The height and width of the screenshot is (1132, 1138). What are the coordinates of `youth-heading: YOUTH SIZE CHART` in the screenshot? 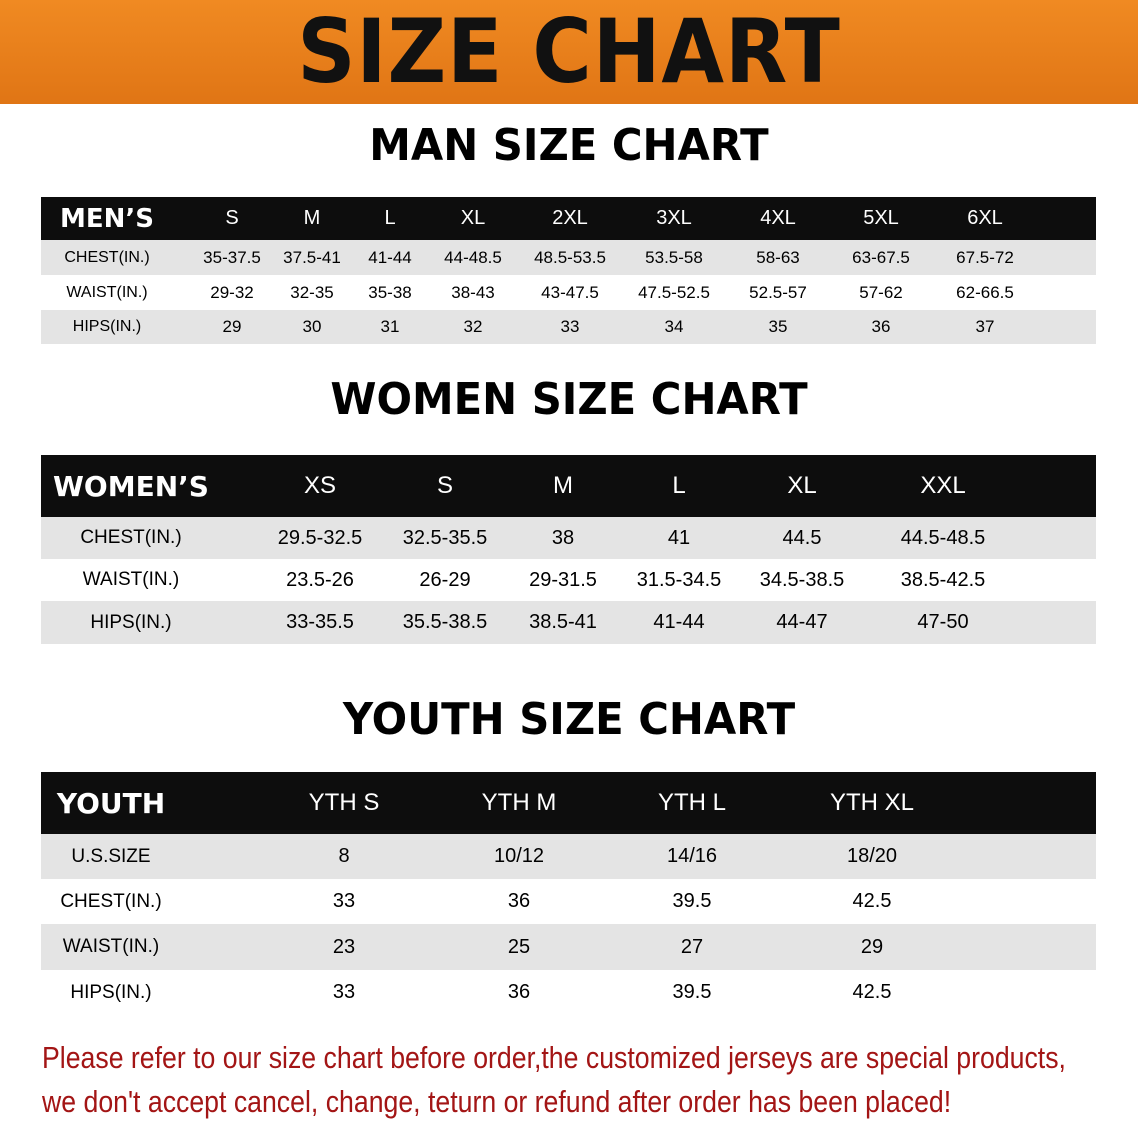 It's located at (569, 719).